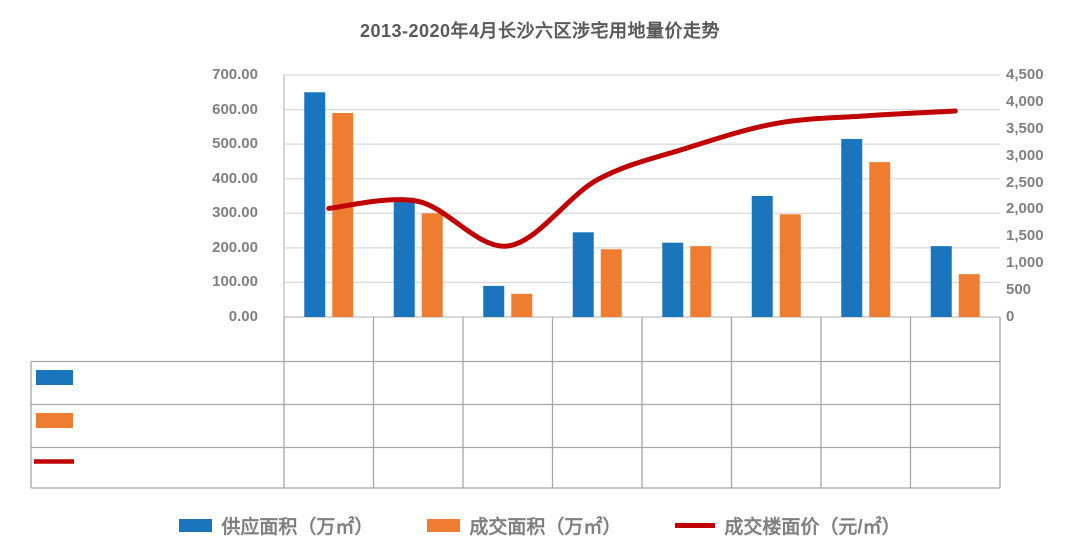 The height and width of the screenshot is (548, 1080). What do you see at coordinates (235, 109) in the screenshot?
I see `left-axis-tick-label: 600.00` at bounding box center [235, 109].